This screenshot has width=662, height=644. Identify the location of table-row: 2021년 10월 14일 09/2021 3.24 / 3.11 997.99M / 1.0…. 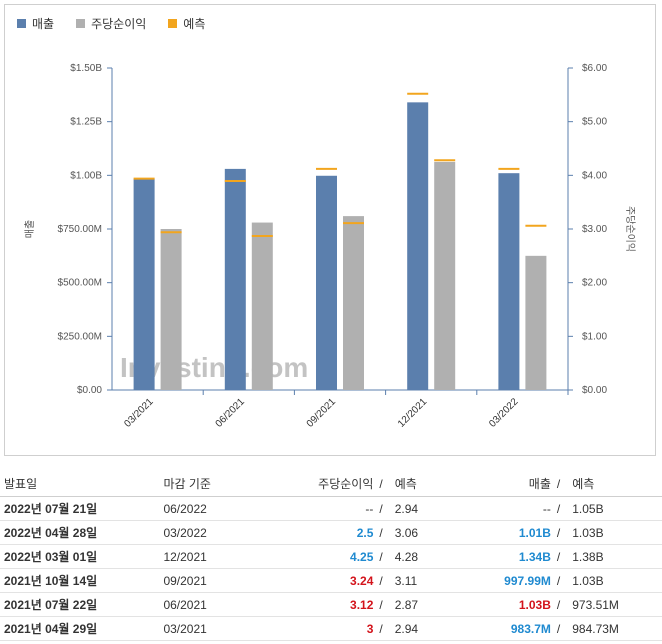
(331, 580).